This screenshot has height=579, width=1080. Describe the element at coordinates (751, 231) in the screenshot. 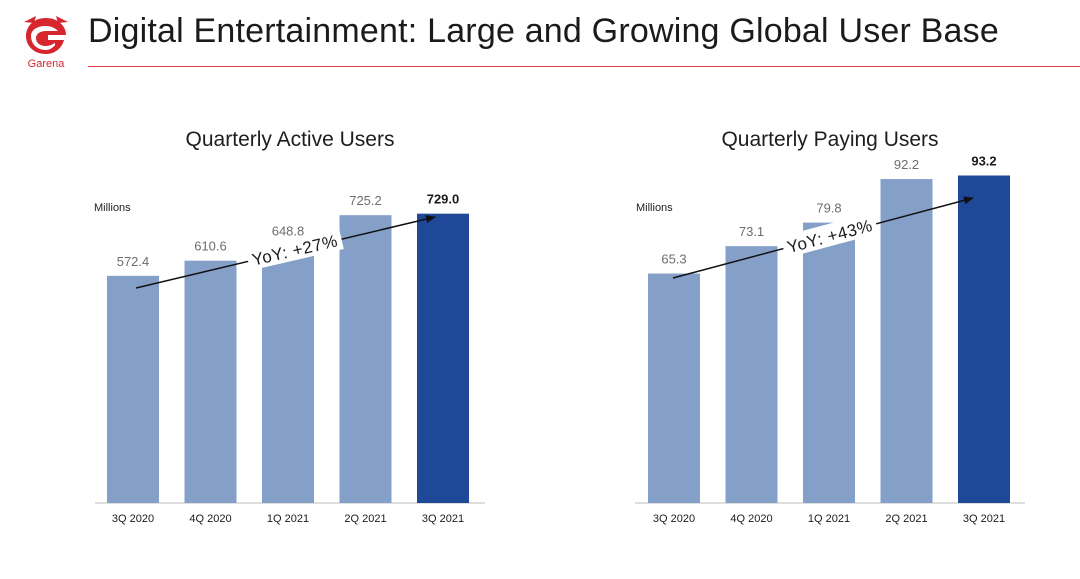

I see `bar-value-label: 73.1` at that location.